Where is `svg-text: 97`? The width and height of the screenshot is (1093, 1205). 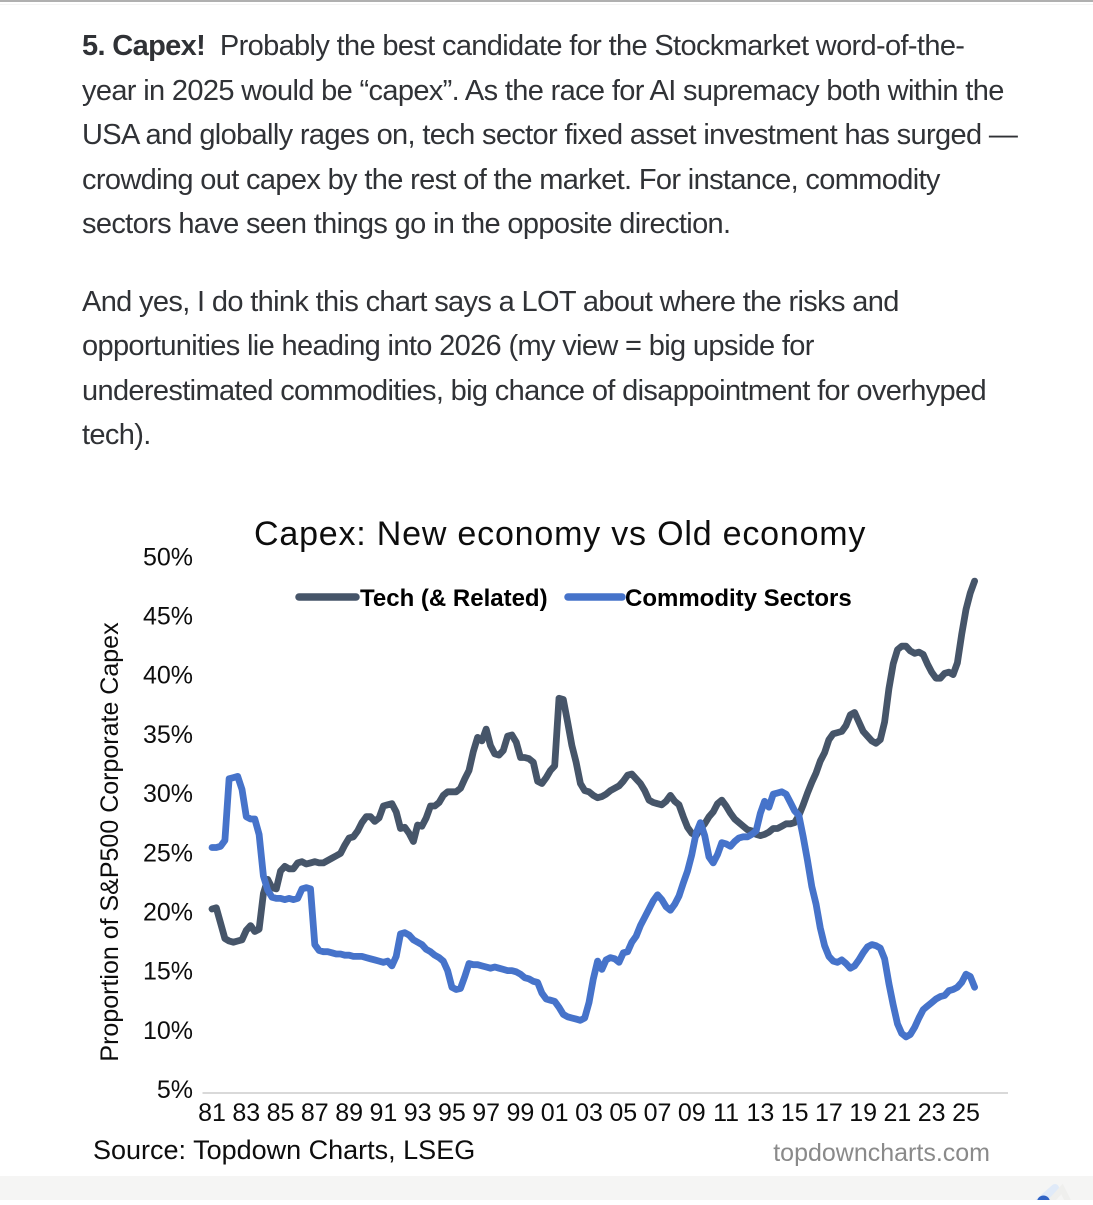
svg-text: 97 is located at coordinates (486, 1113).